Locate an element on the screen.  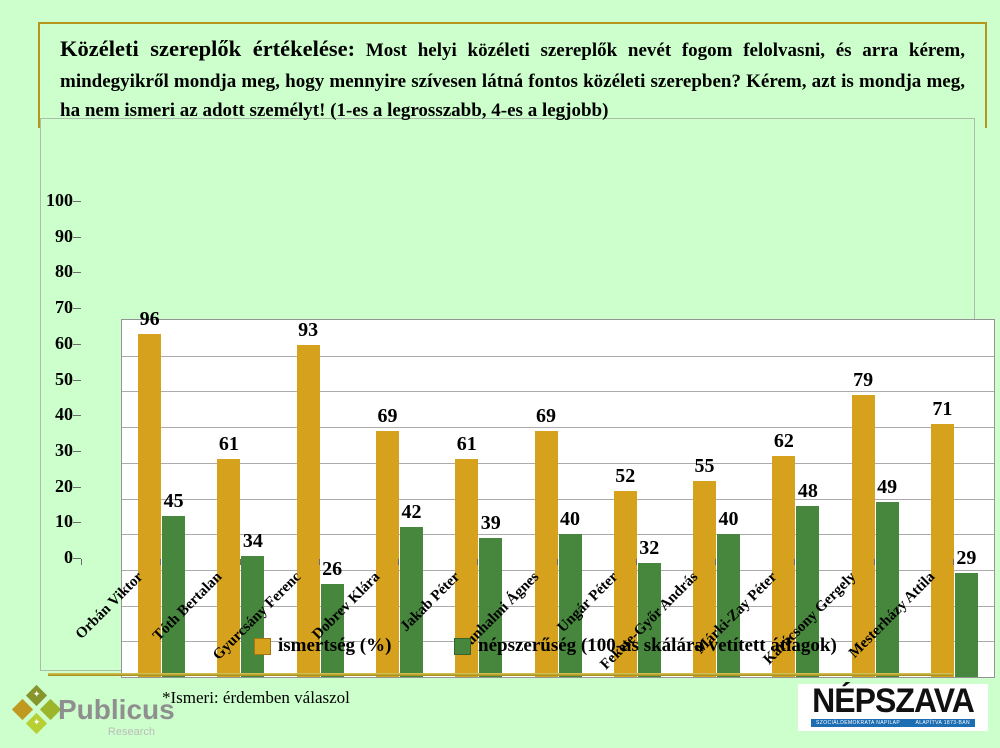
value-label: 45 is located at coordinates (173, 501).